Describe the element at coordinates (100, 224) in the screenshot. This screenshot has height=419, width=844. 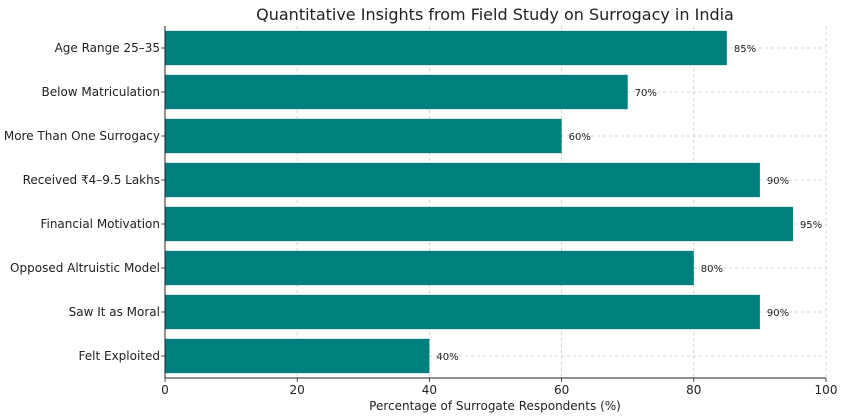
I see `y-tick-label-4: Financial Motivation` at that location.